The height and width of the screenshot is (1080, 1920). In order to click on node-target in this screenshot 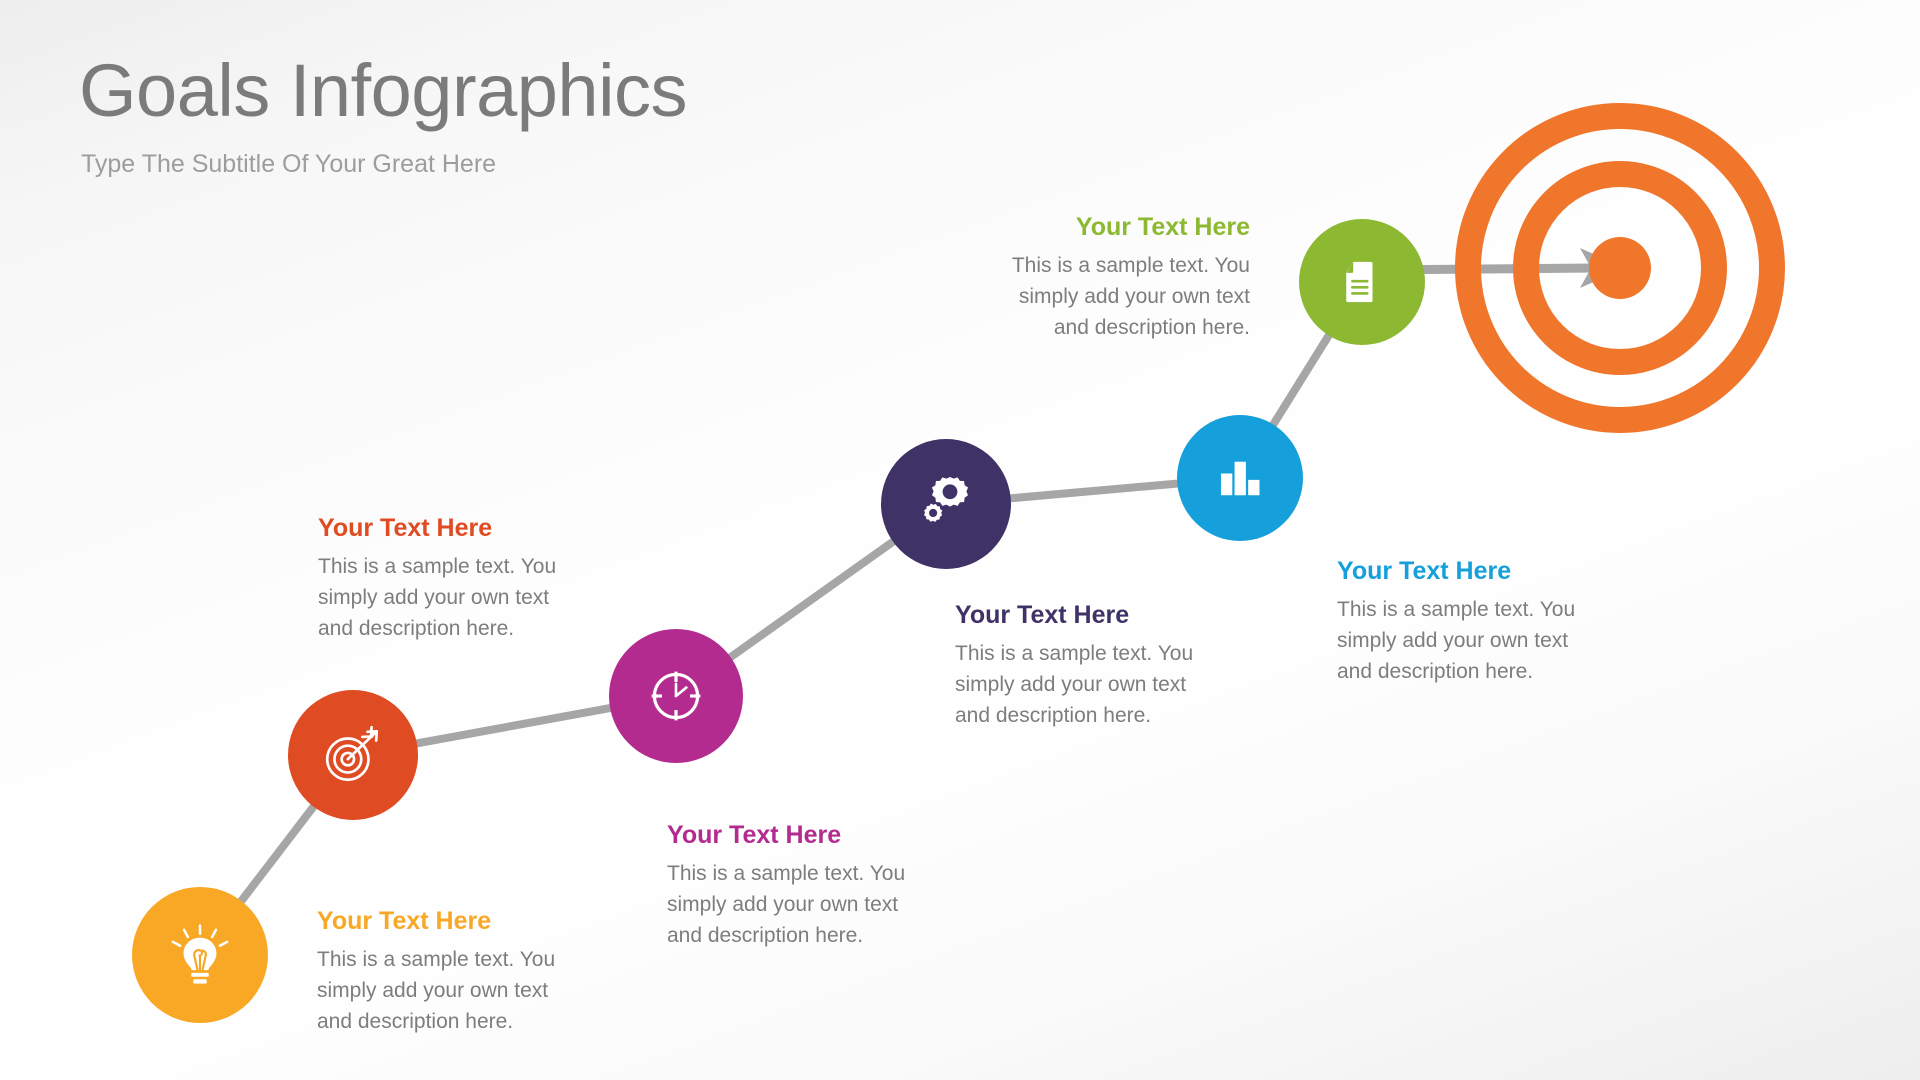, I will do `click(353, 755)`.